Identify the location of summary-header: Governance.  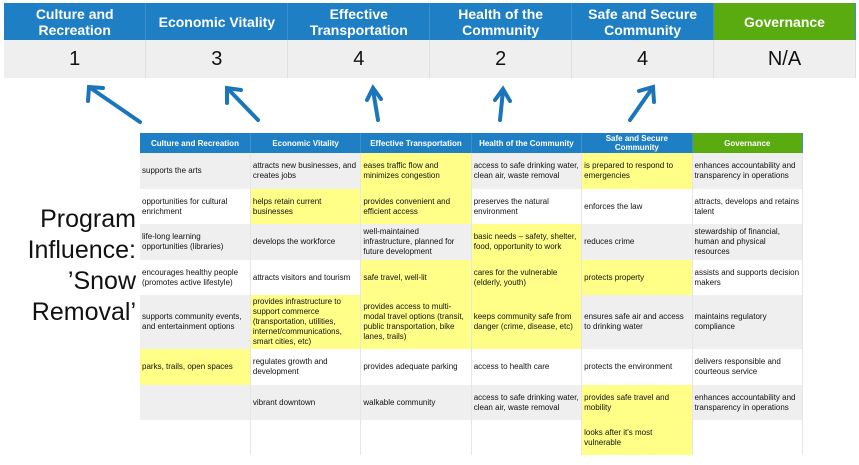
(784, 21).